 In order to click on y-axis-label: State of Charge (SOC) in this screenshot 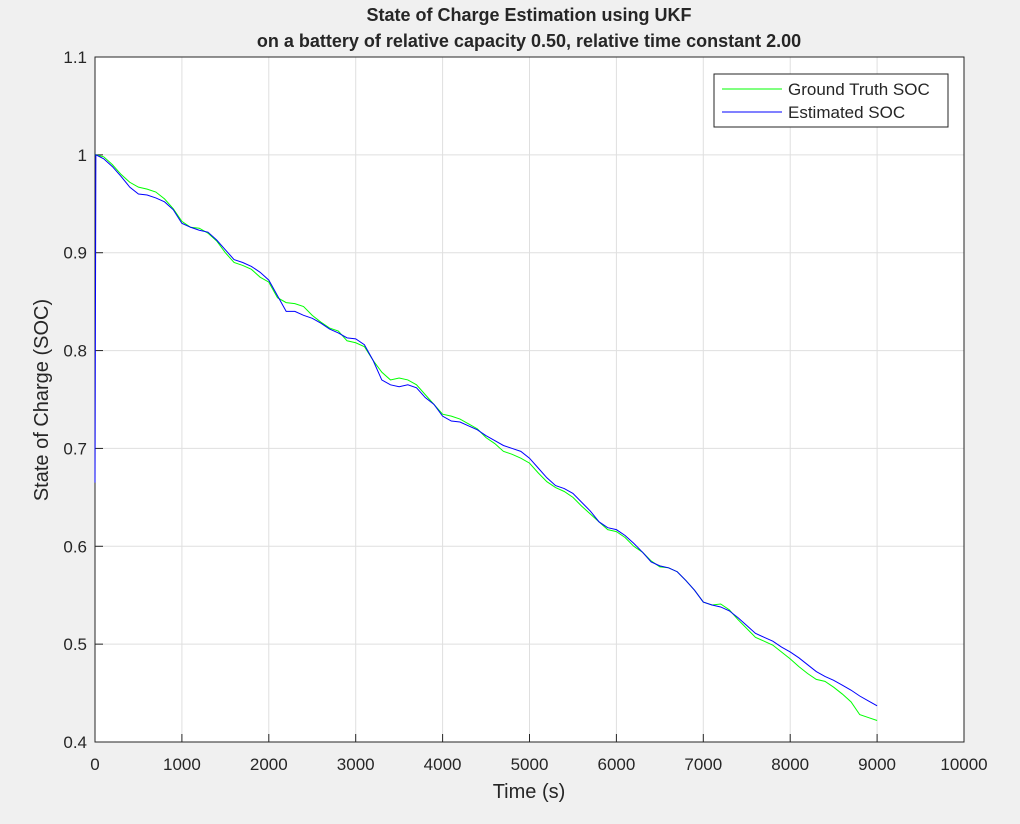, I will do `click(42, 400)`.